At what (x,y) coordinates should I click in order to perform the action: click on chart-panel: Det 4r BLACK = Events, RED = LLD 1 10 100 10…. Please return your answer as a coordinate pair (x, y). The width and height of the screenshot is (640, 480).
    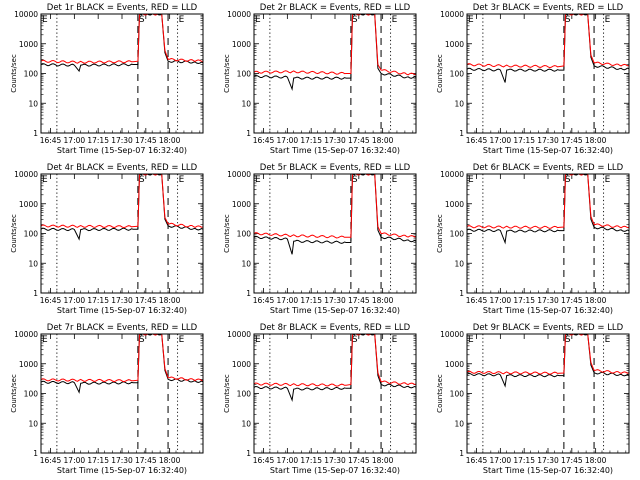
    Looking at the image, I should click on (107, 239).